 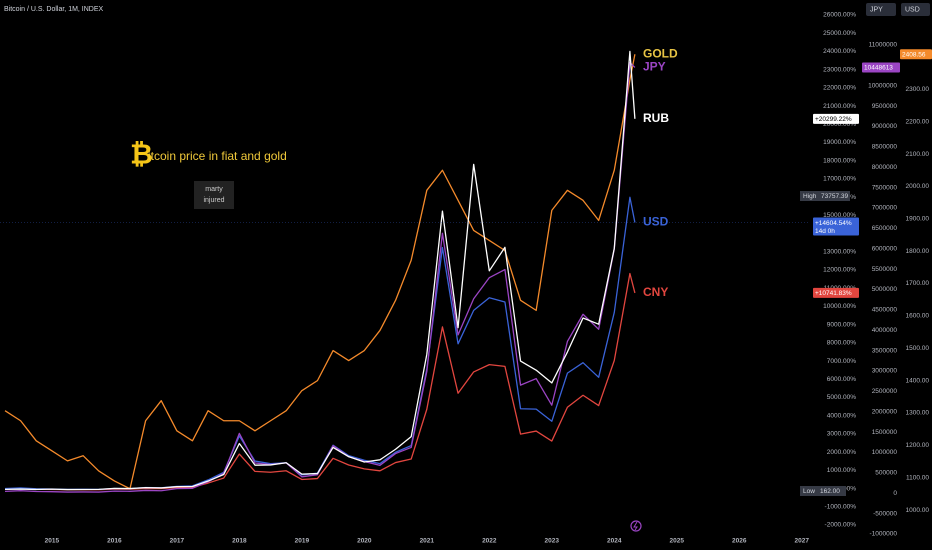 What do you see at coordinates (839, 179) in the screenshot?
I see `y-tick-label: 17000.00%` at bounding box center [839, 179].